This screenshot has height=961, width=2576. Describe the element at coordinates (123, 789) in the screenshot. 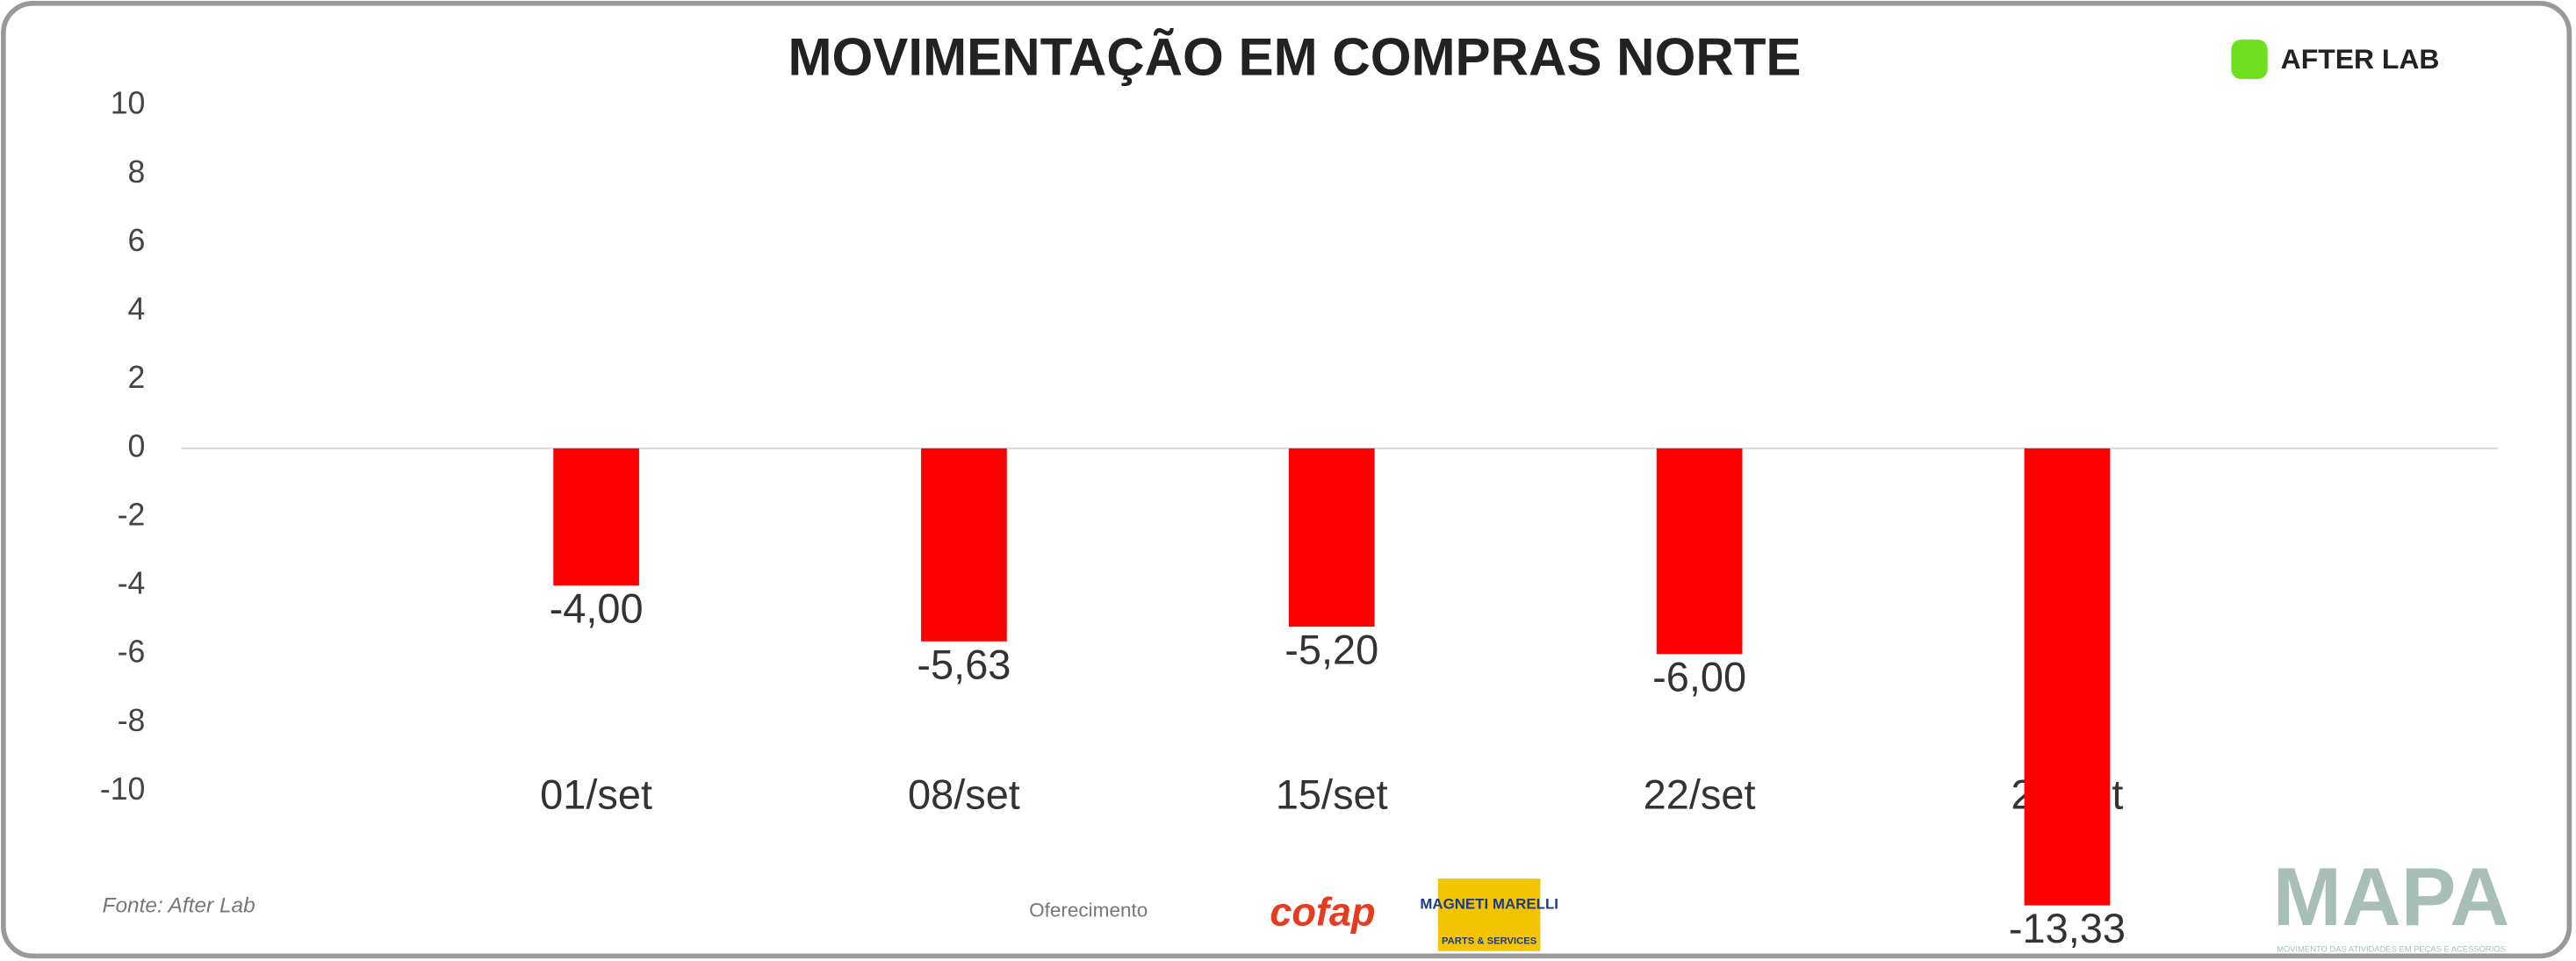

I see `y-tick-label: -10` at that location.